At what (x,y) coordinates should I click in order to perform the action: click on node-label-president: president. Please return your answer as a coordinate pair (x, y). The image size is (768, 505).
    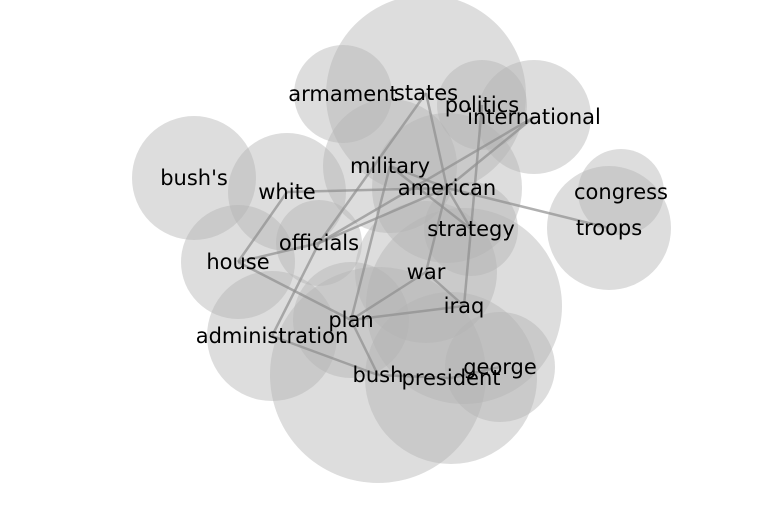
    Looking at the image, I should click on (451, 378).